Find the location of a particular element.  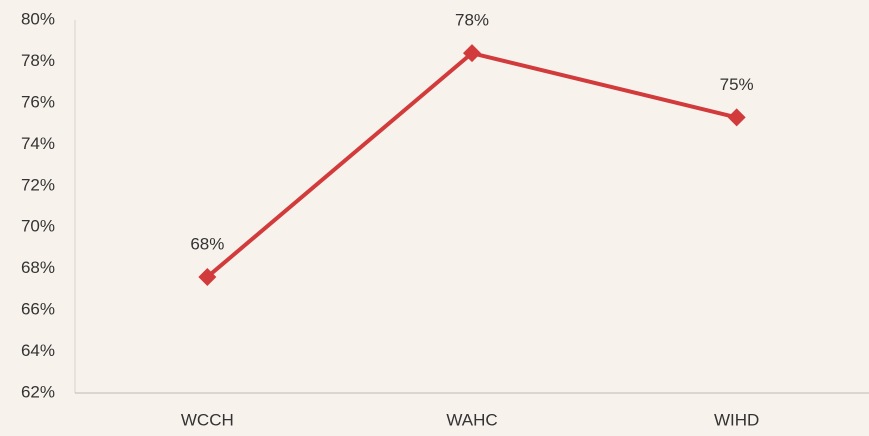

y-tick-label: 62% is located at coordinates (38, 391).